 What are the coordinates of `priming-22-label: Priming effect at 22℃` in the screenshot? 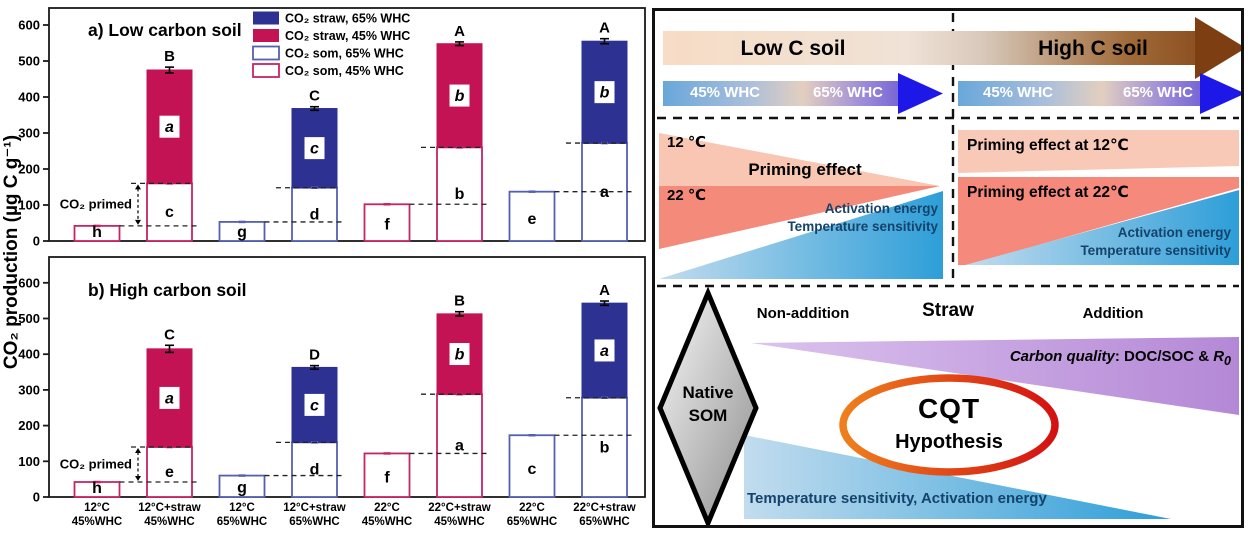 It's located at (1048, 192).